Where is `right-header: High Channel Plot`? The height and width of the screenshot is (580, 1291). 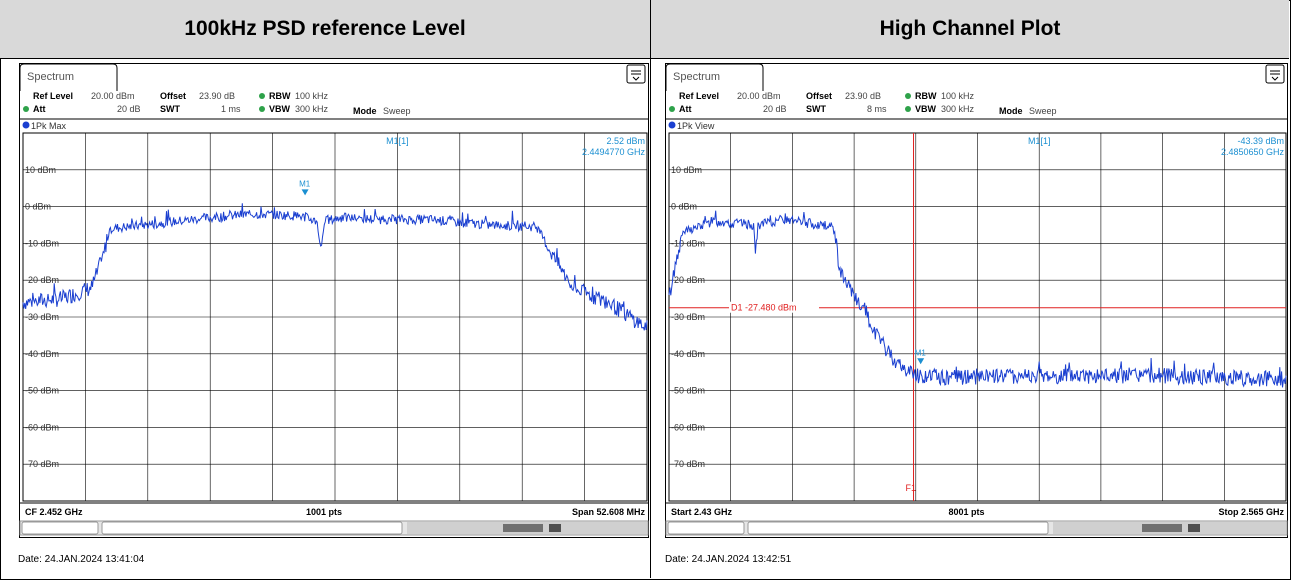
right-header: High Channel Plot is located at coordinates (970, 29).